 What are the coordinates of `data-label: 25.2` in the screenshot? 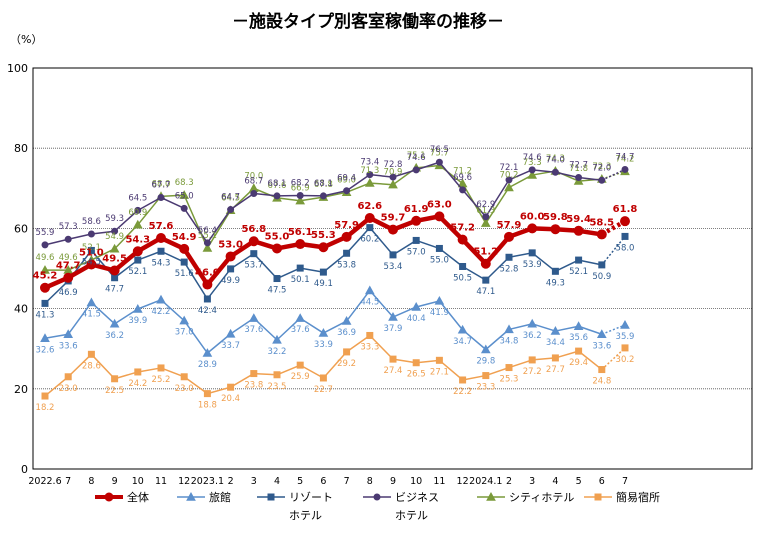 It's located at (161, 380).